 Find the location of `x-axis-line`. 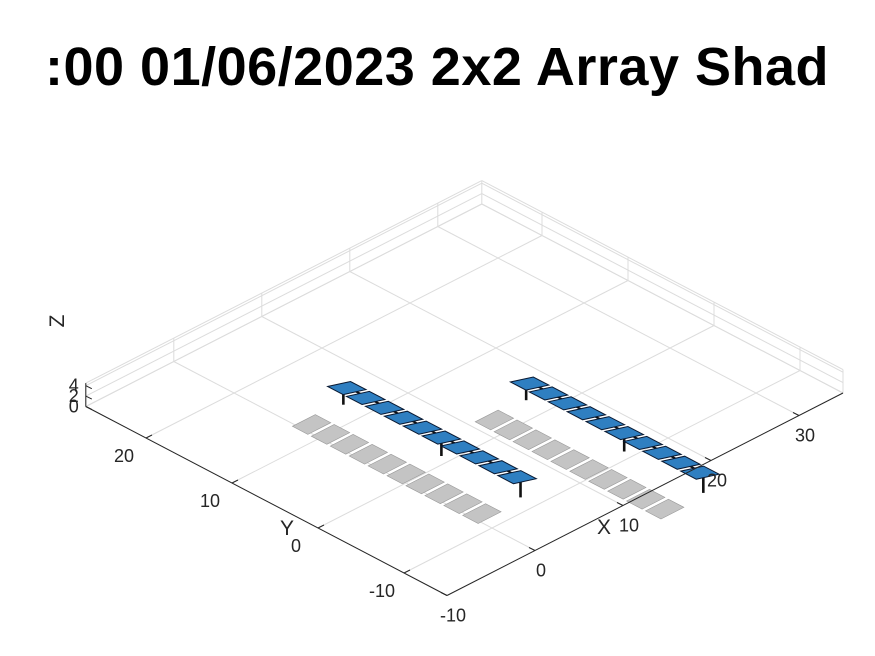

x-axis-line is located at coordinates (645, 494).